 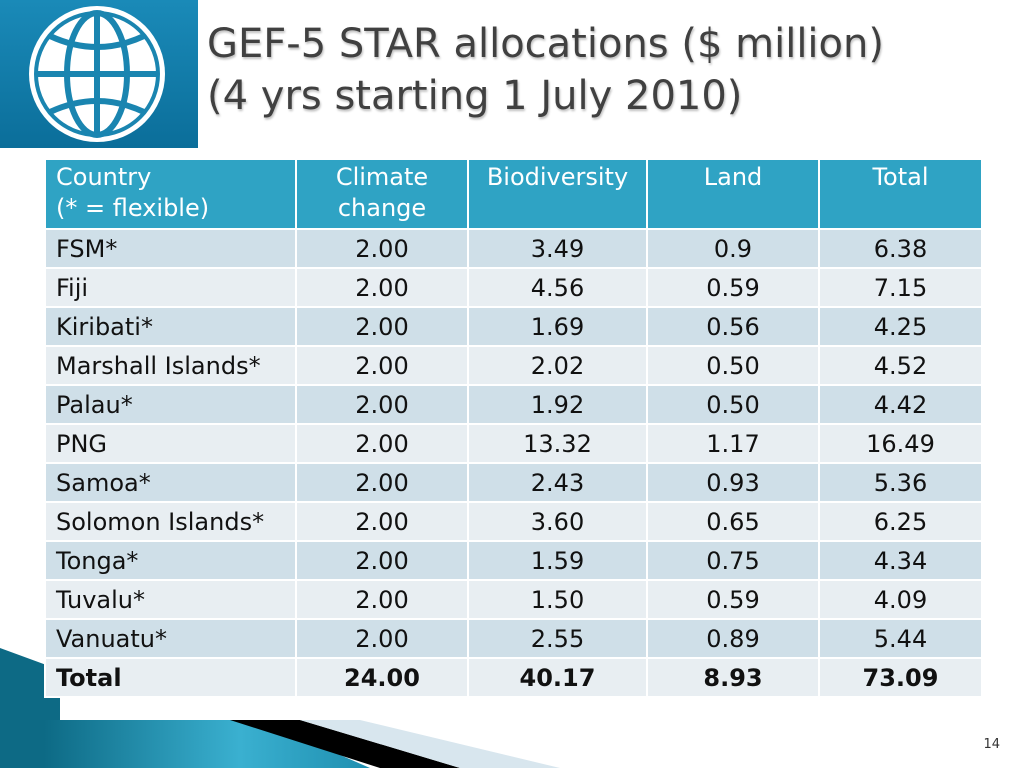 I want to click on total-cell: 4.52, so click(x=900, y=365).